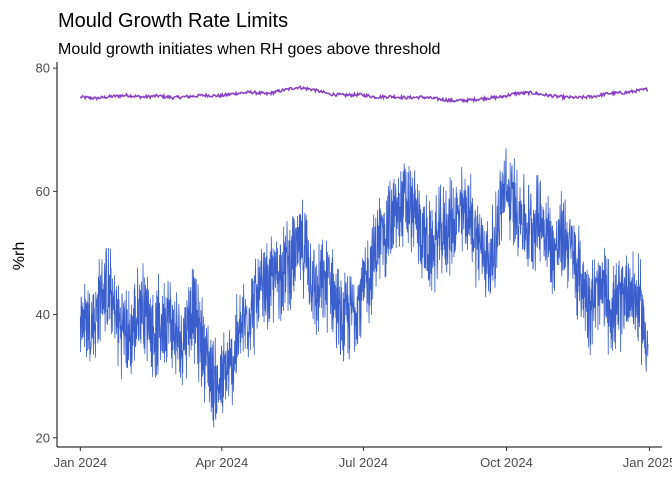  I want to click on x-tick-label: Apr 2024, so click(221, 462).